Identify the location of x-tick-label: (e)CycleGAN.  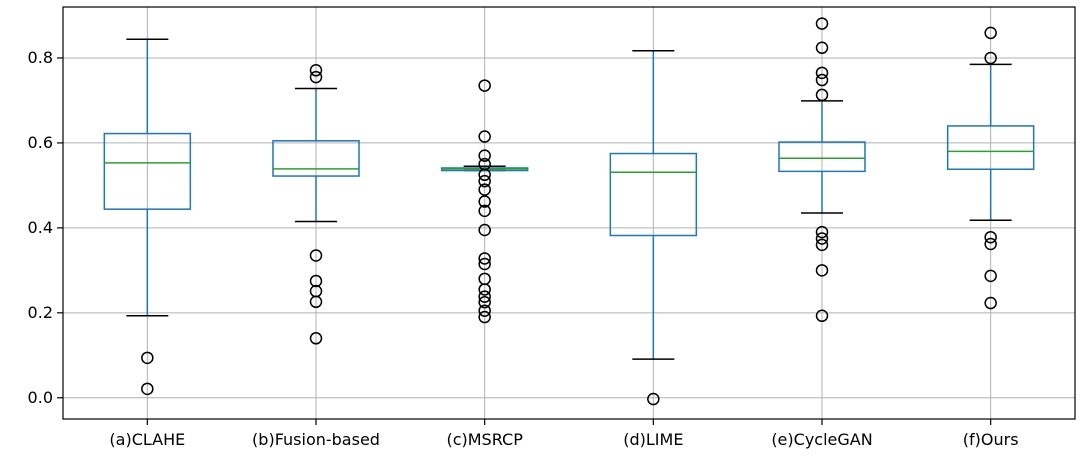
(821, 439).